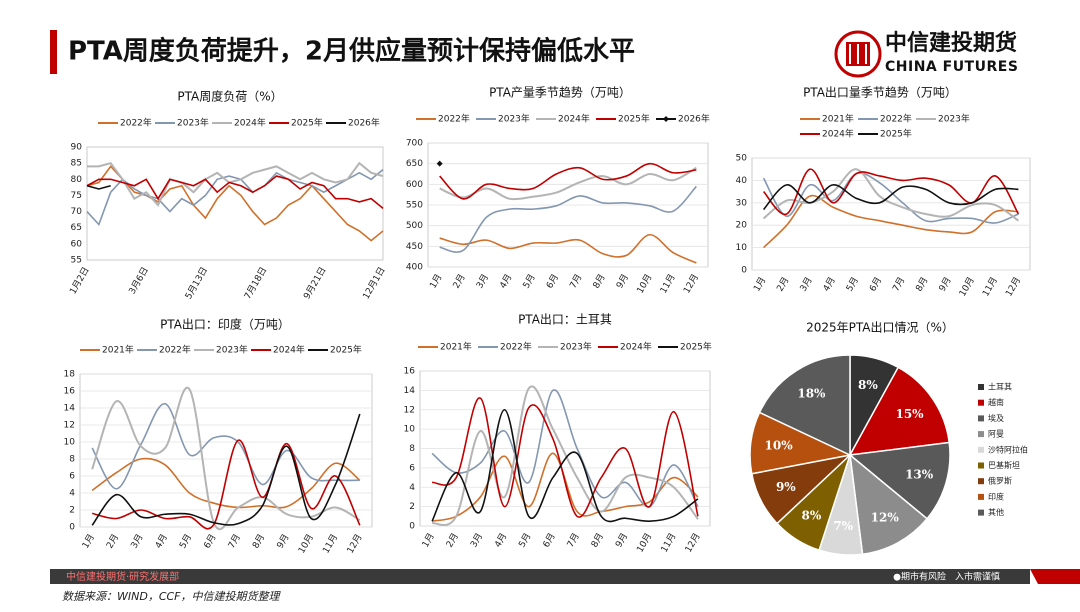 This screenshot has height=612, width=1080. What do you see at coordinates (742, 181) in the screenshot?
I see `y-tick-label: 40` at bounding box center [742, 181].